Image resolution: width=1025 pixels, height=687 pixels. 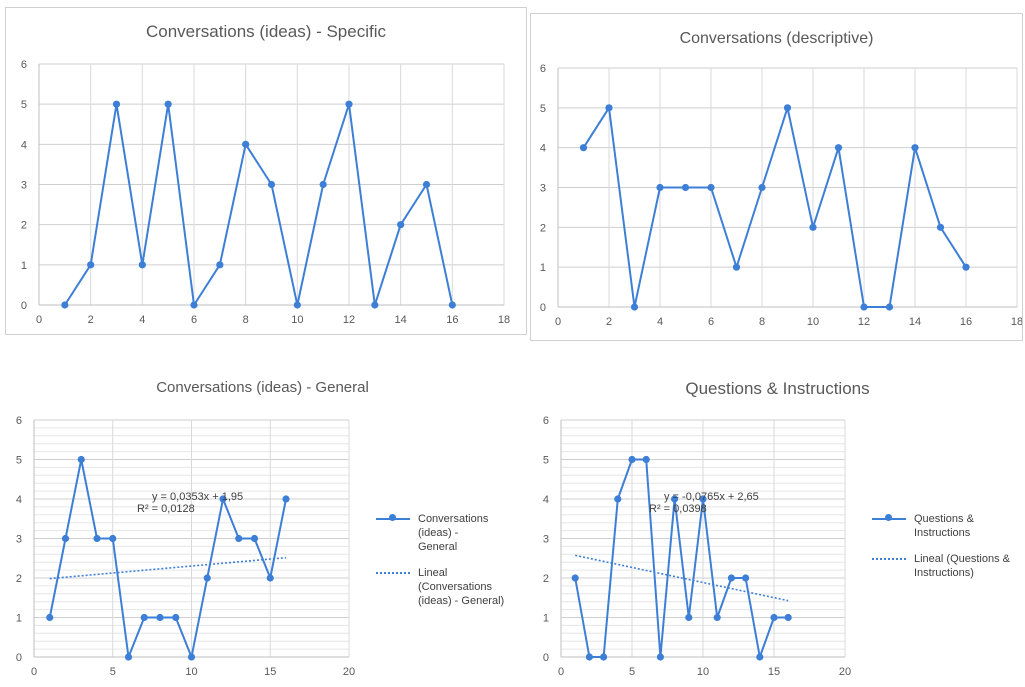 What do you see at coordinates (776, 38) in the screenshot?
I see `chart-title: Conversations (descriptive)` at bounding box center [776, 38].